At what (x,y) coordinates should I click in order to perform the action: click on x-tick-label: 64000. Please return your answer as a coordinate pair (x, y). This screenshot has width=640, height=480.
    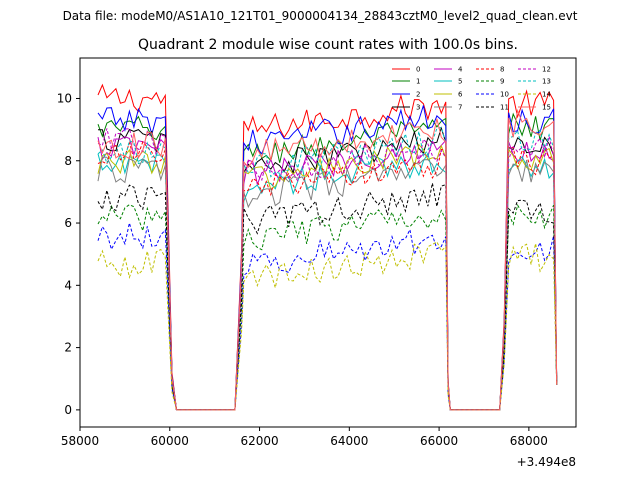
    Looking at the image, I should click on (349, 441).